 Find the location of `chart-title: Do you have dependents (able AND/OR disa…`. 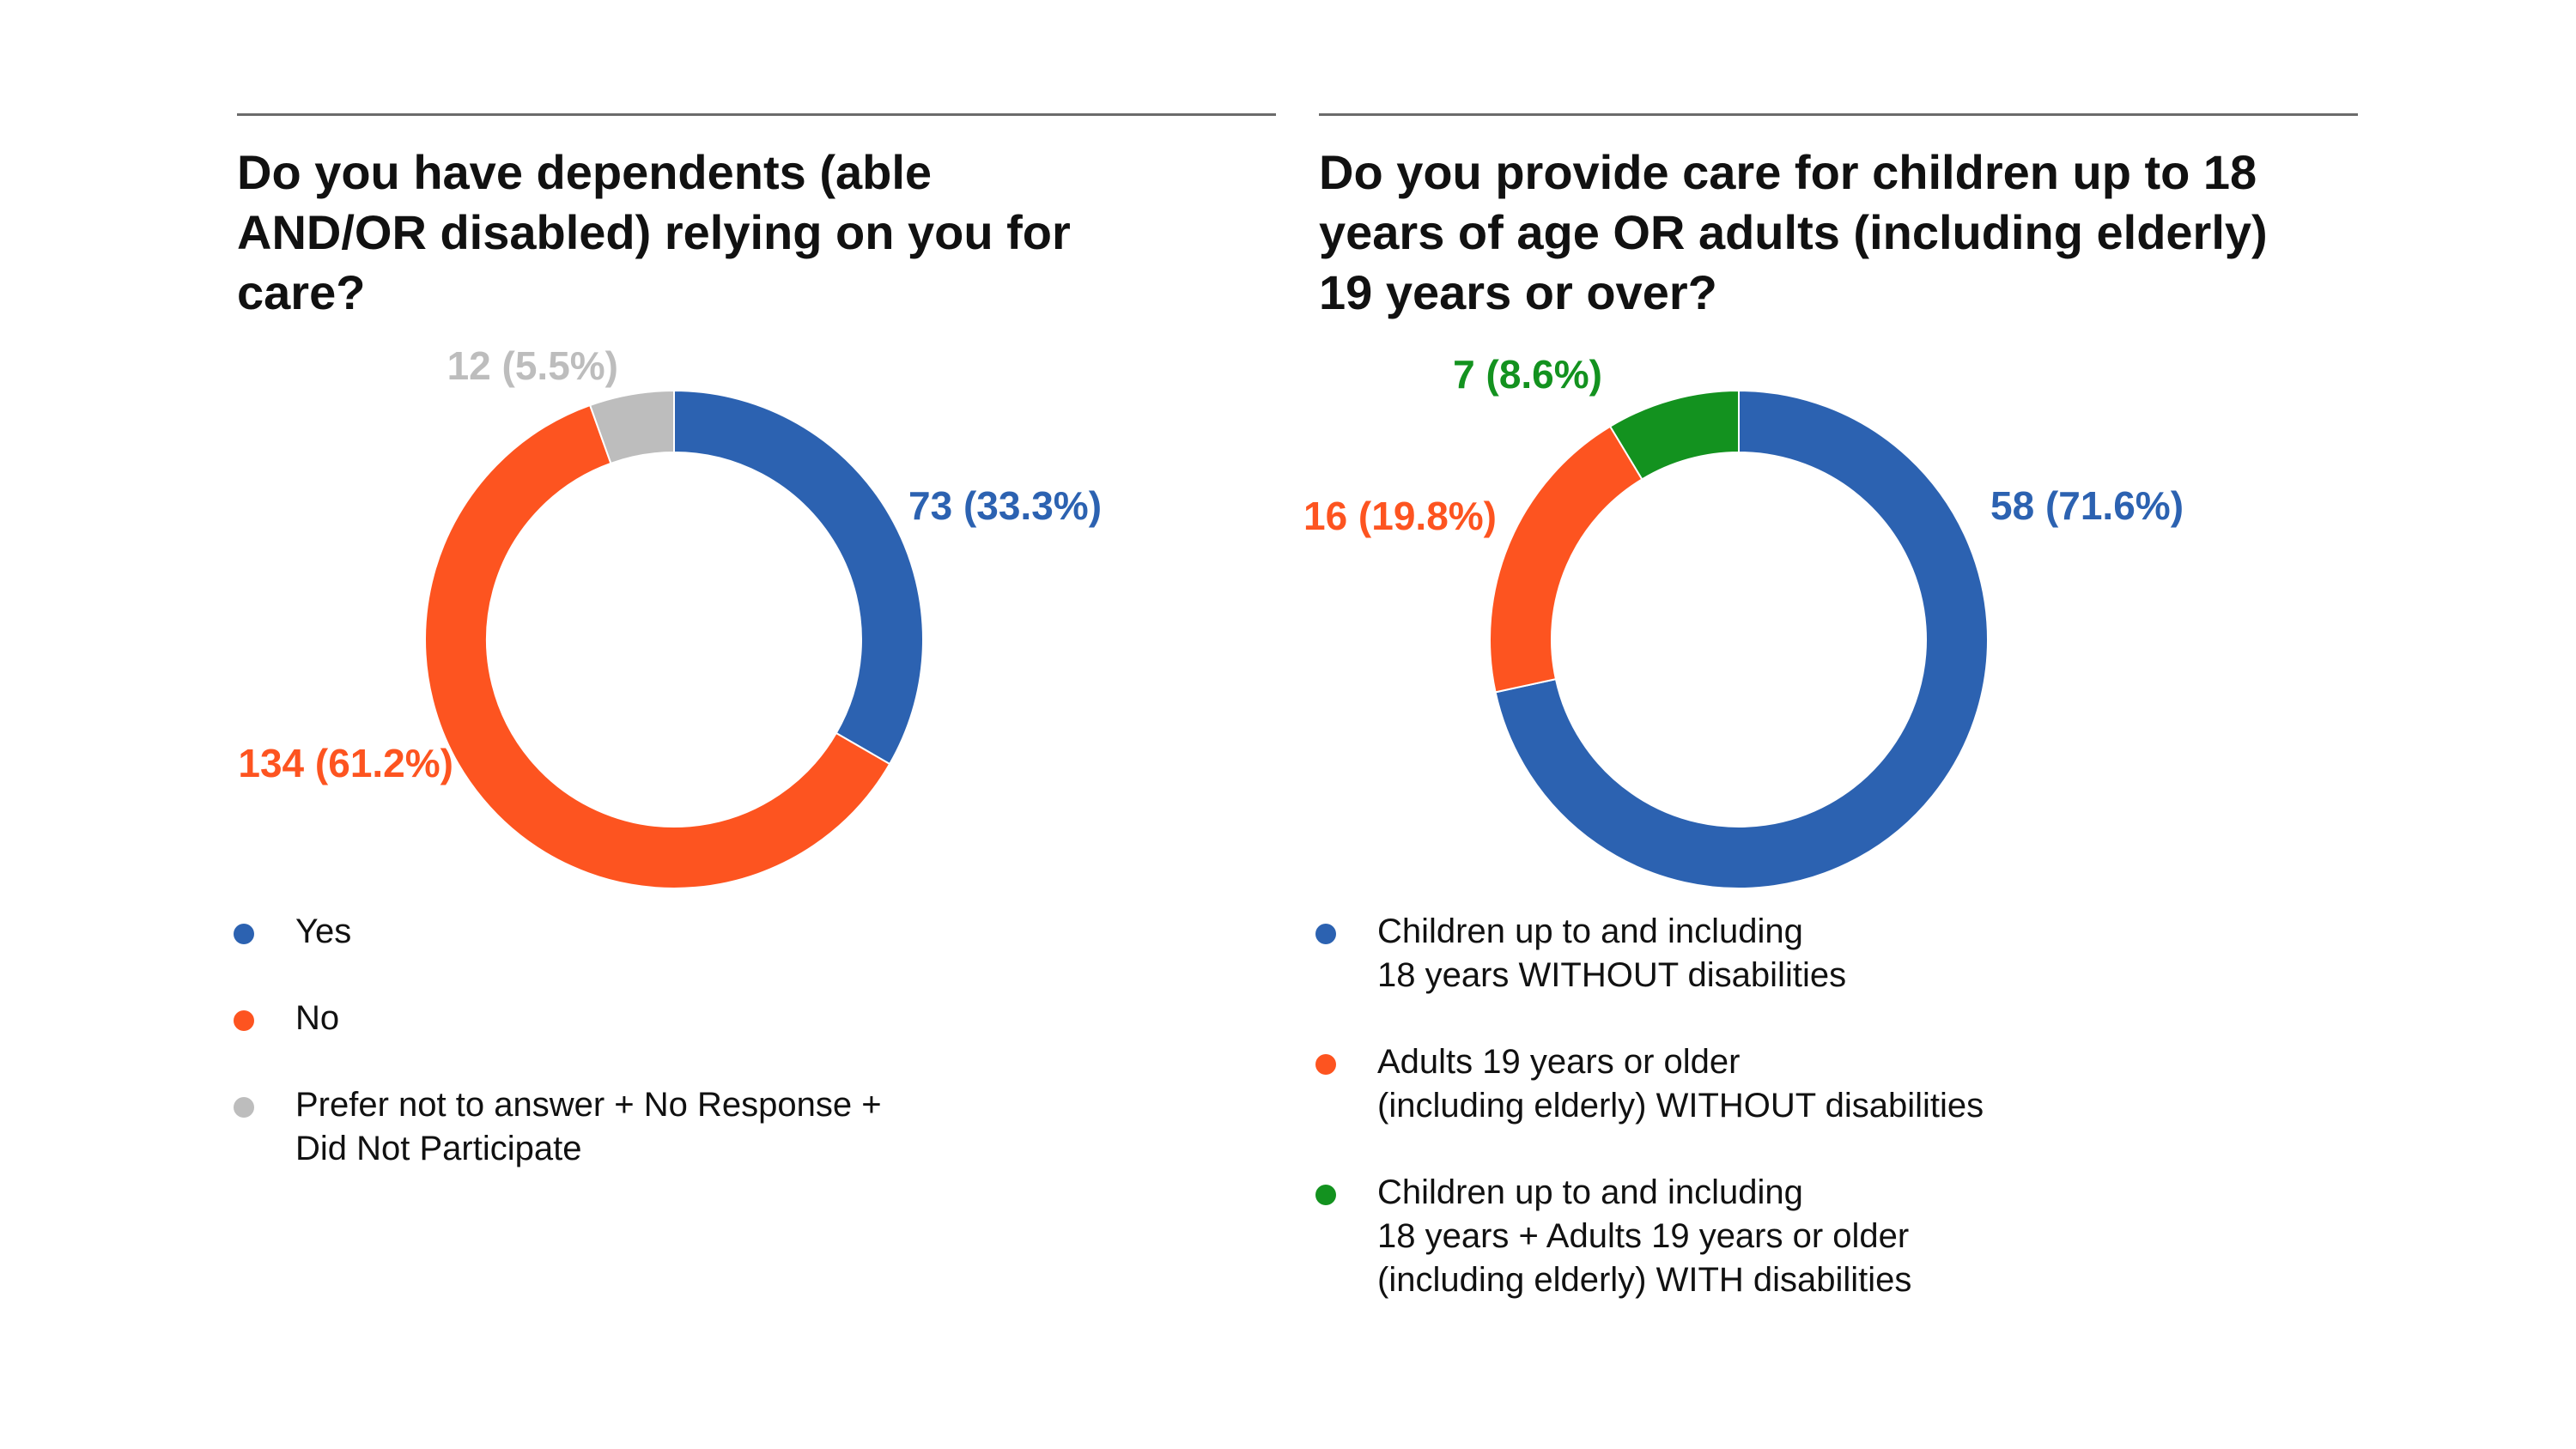

chart-title: Do you have dependents (able AND/OR disa… is located at coordinates (654, 232).